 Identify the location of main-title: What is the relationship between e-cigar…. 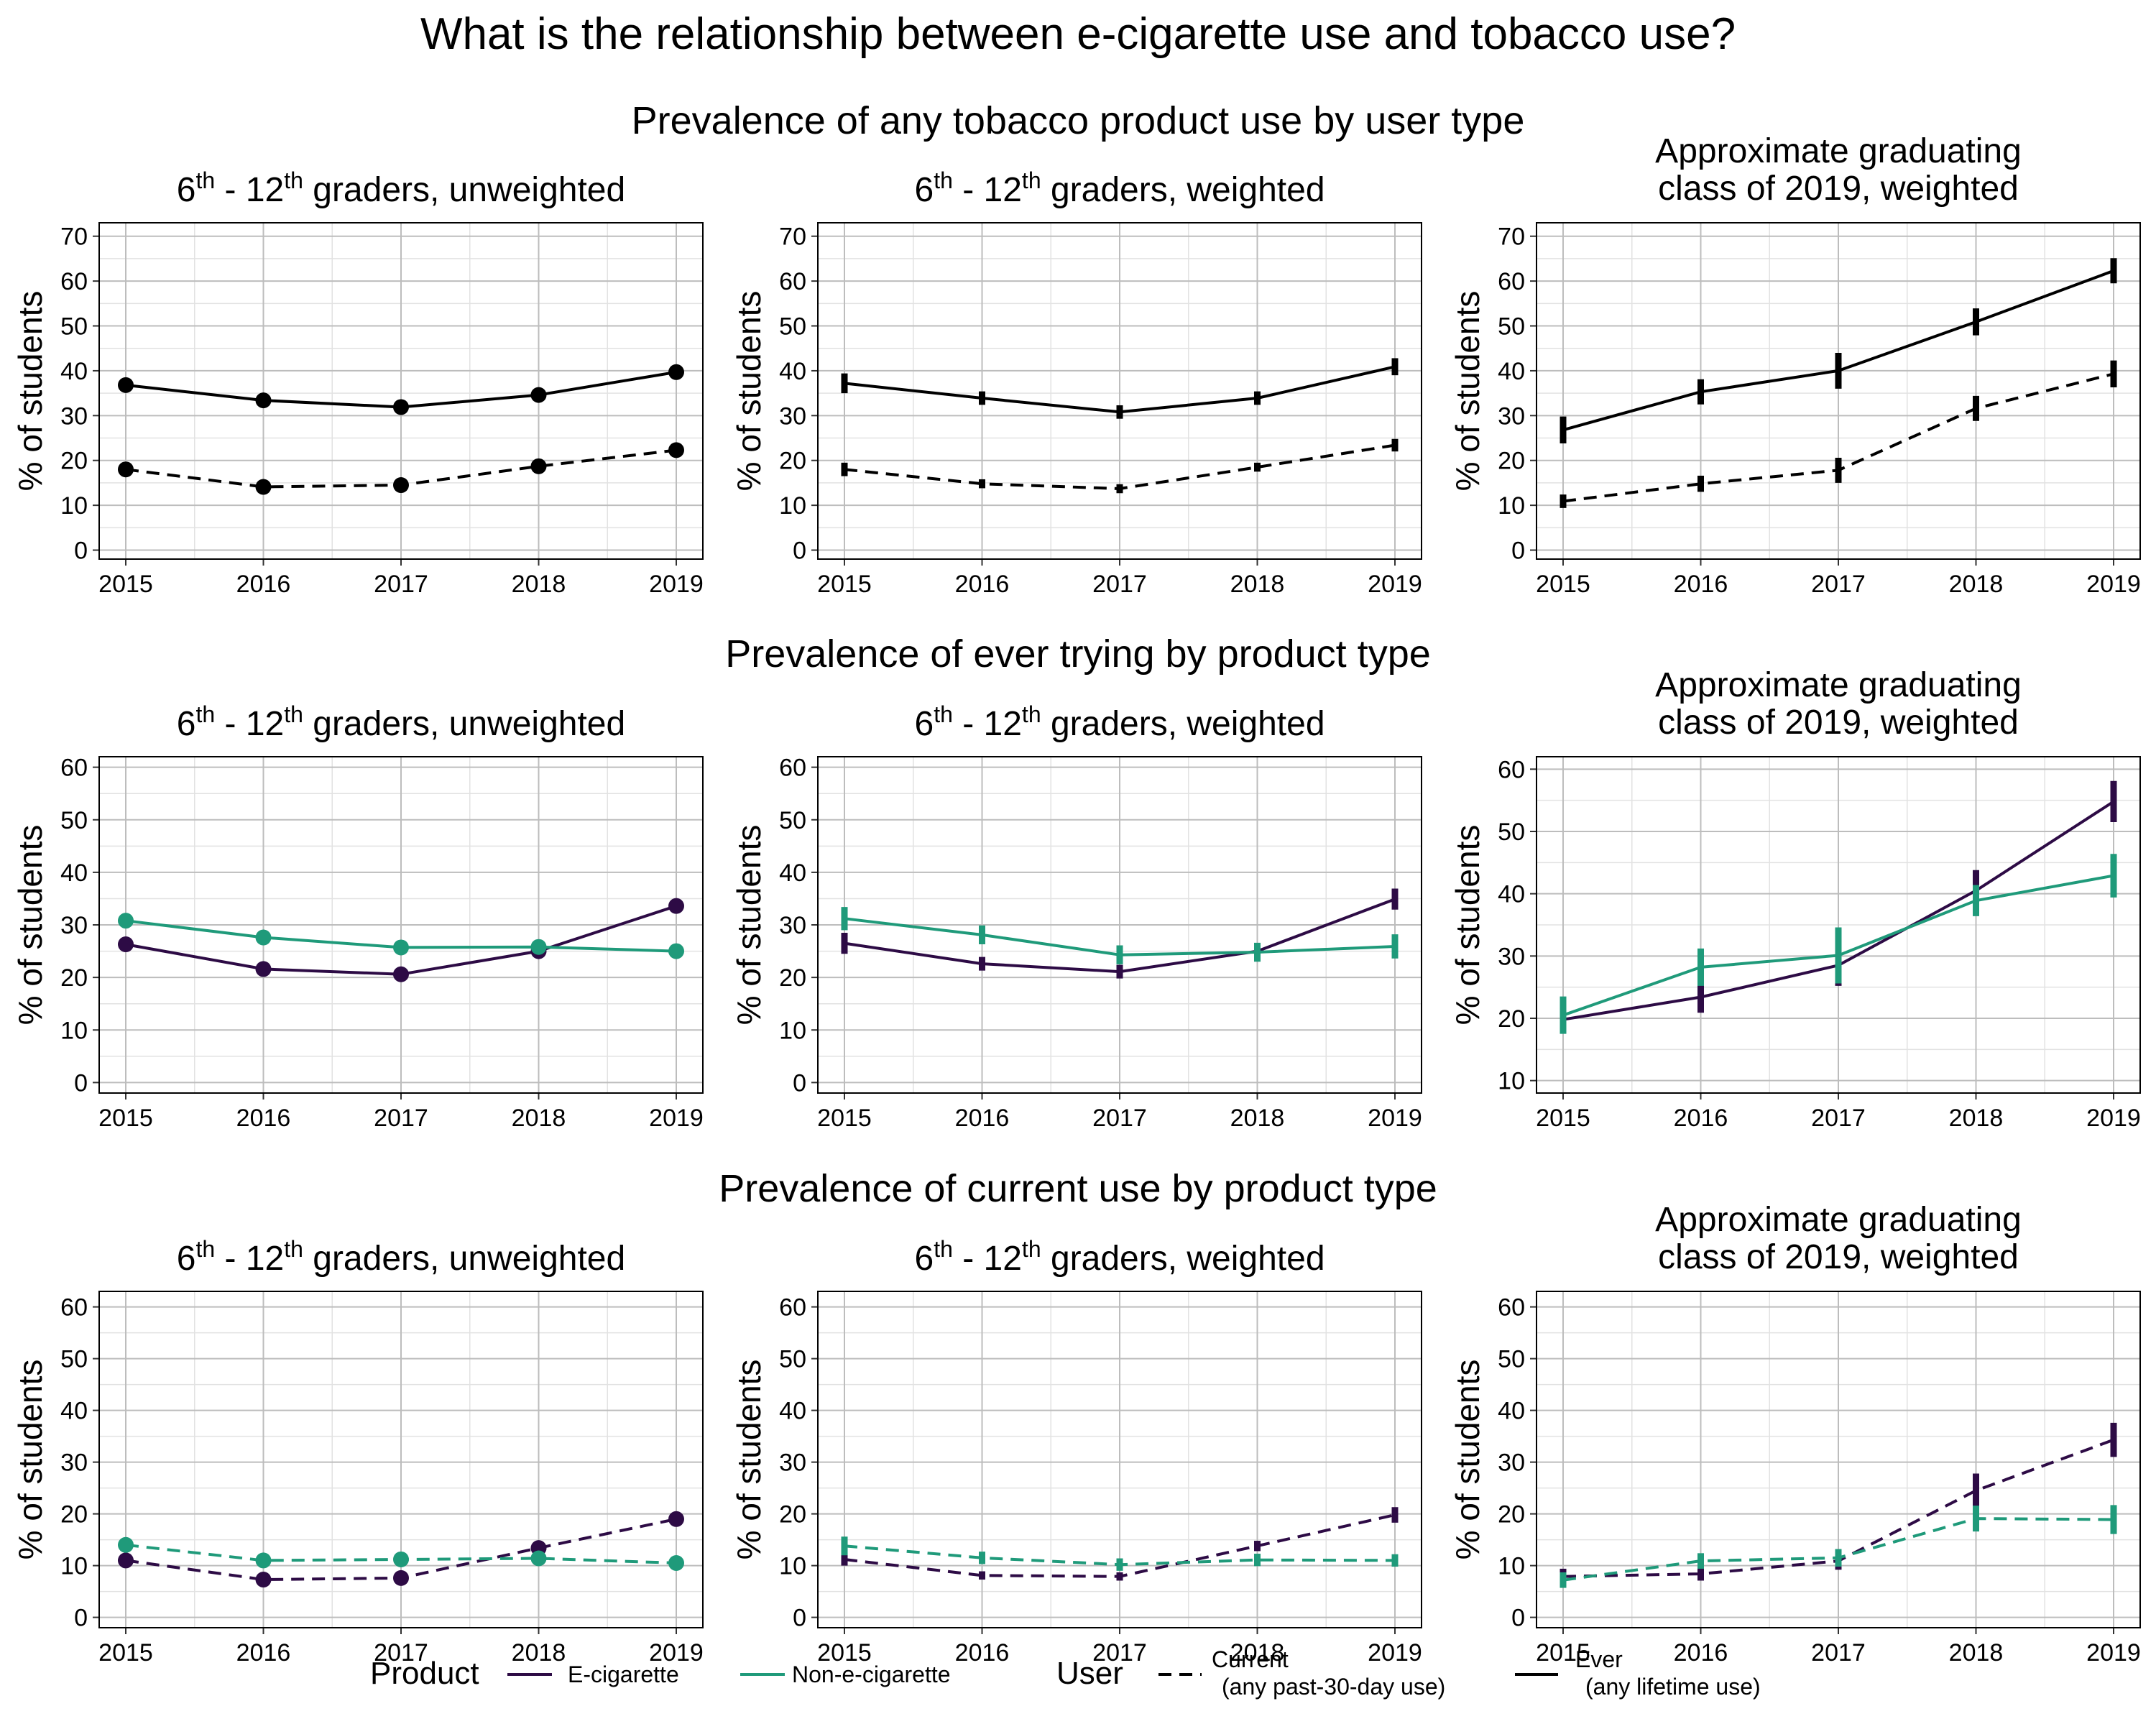
(1078, 34).